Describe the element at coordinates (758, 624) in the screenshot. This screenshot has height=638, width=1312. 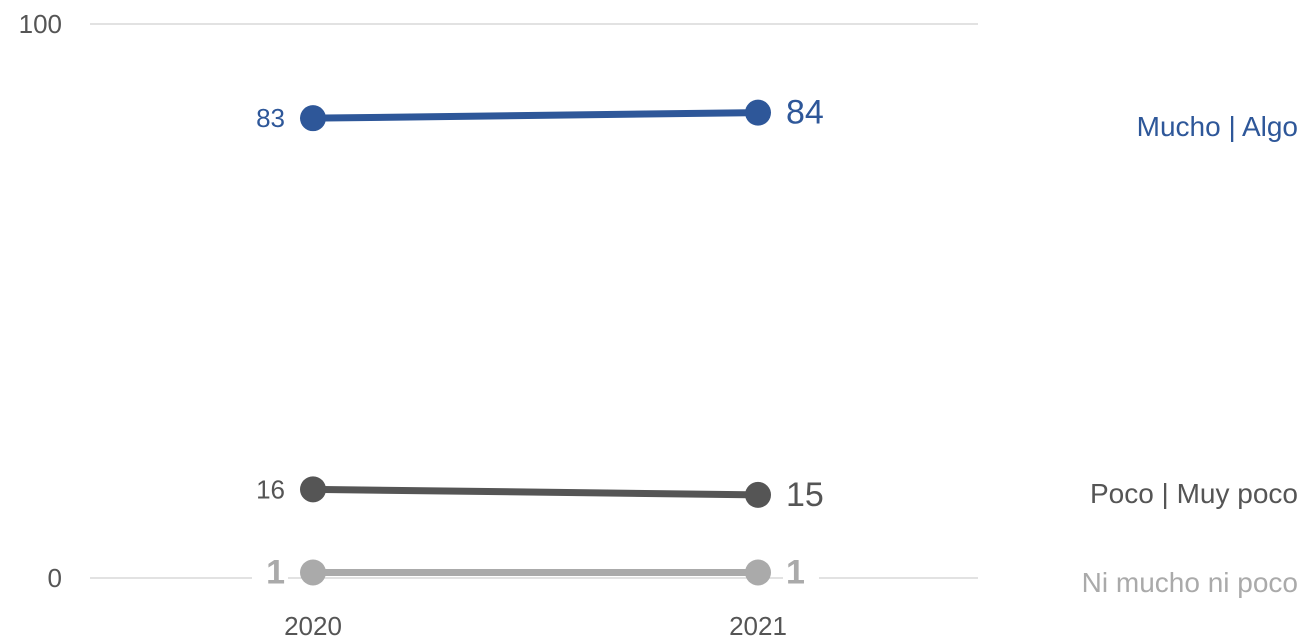
I see `x-tick-label: 2021` at that location.